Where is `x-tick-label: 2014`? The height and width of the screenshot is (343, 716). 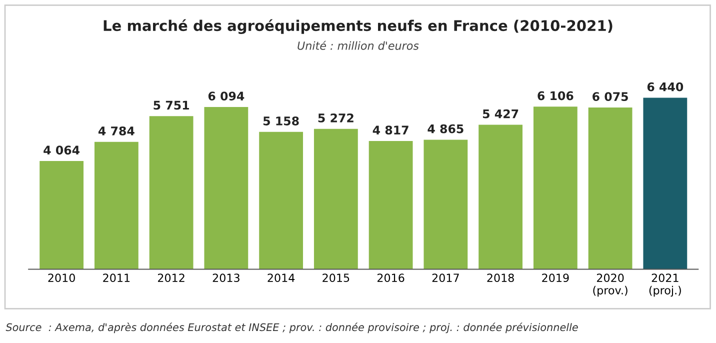 x-tick-label: 2014 is located at coordinates (281, 278).